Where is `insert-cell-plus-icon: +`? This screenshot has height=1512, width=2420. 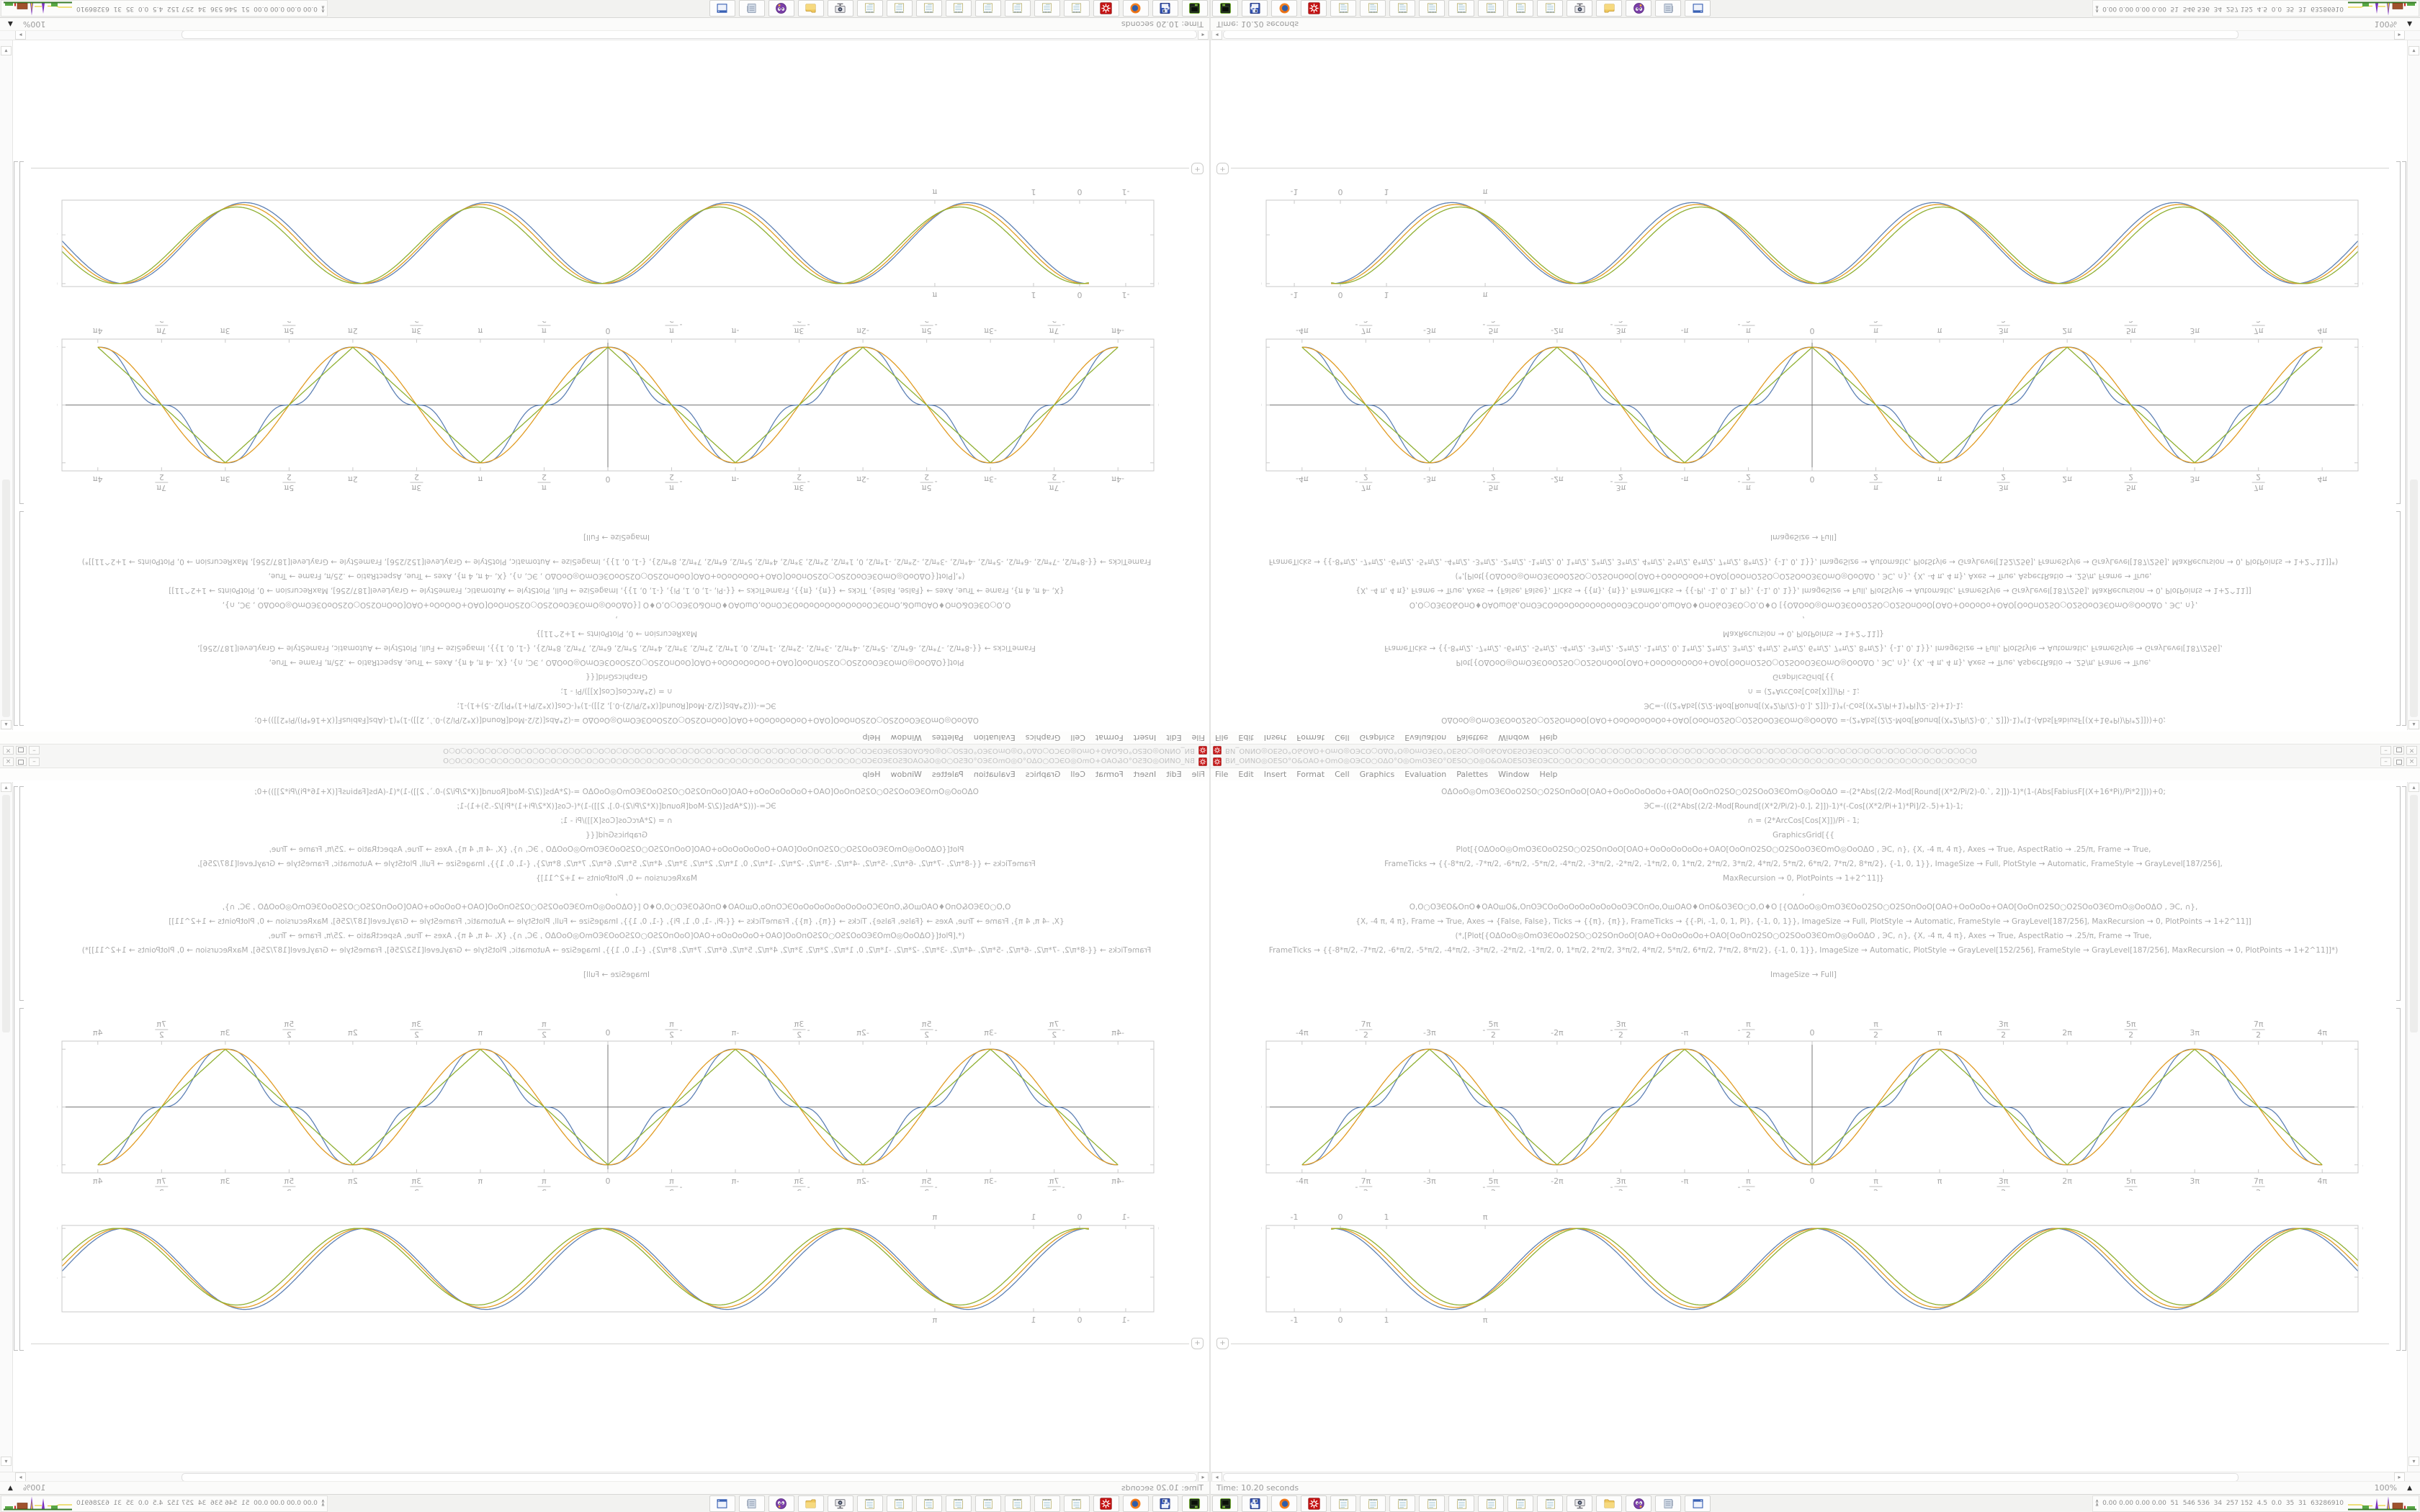 insert-cell-plus-icon: + is located at coordinates (1197, 1343).